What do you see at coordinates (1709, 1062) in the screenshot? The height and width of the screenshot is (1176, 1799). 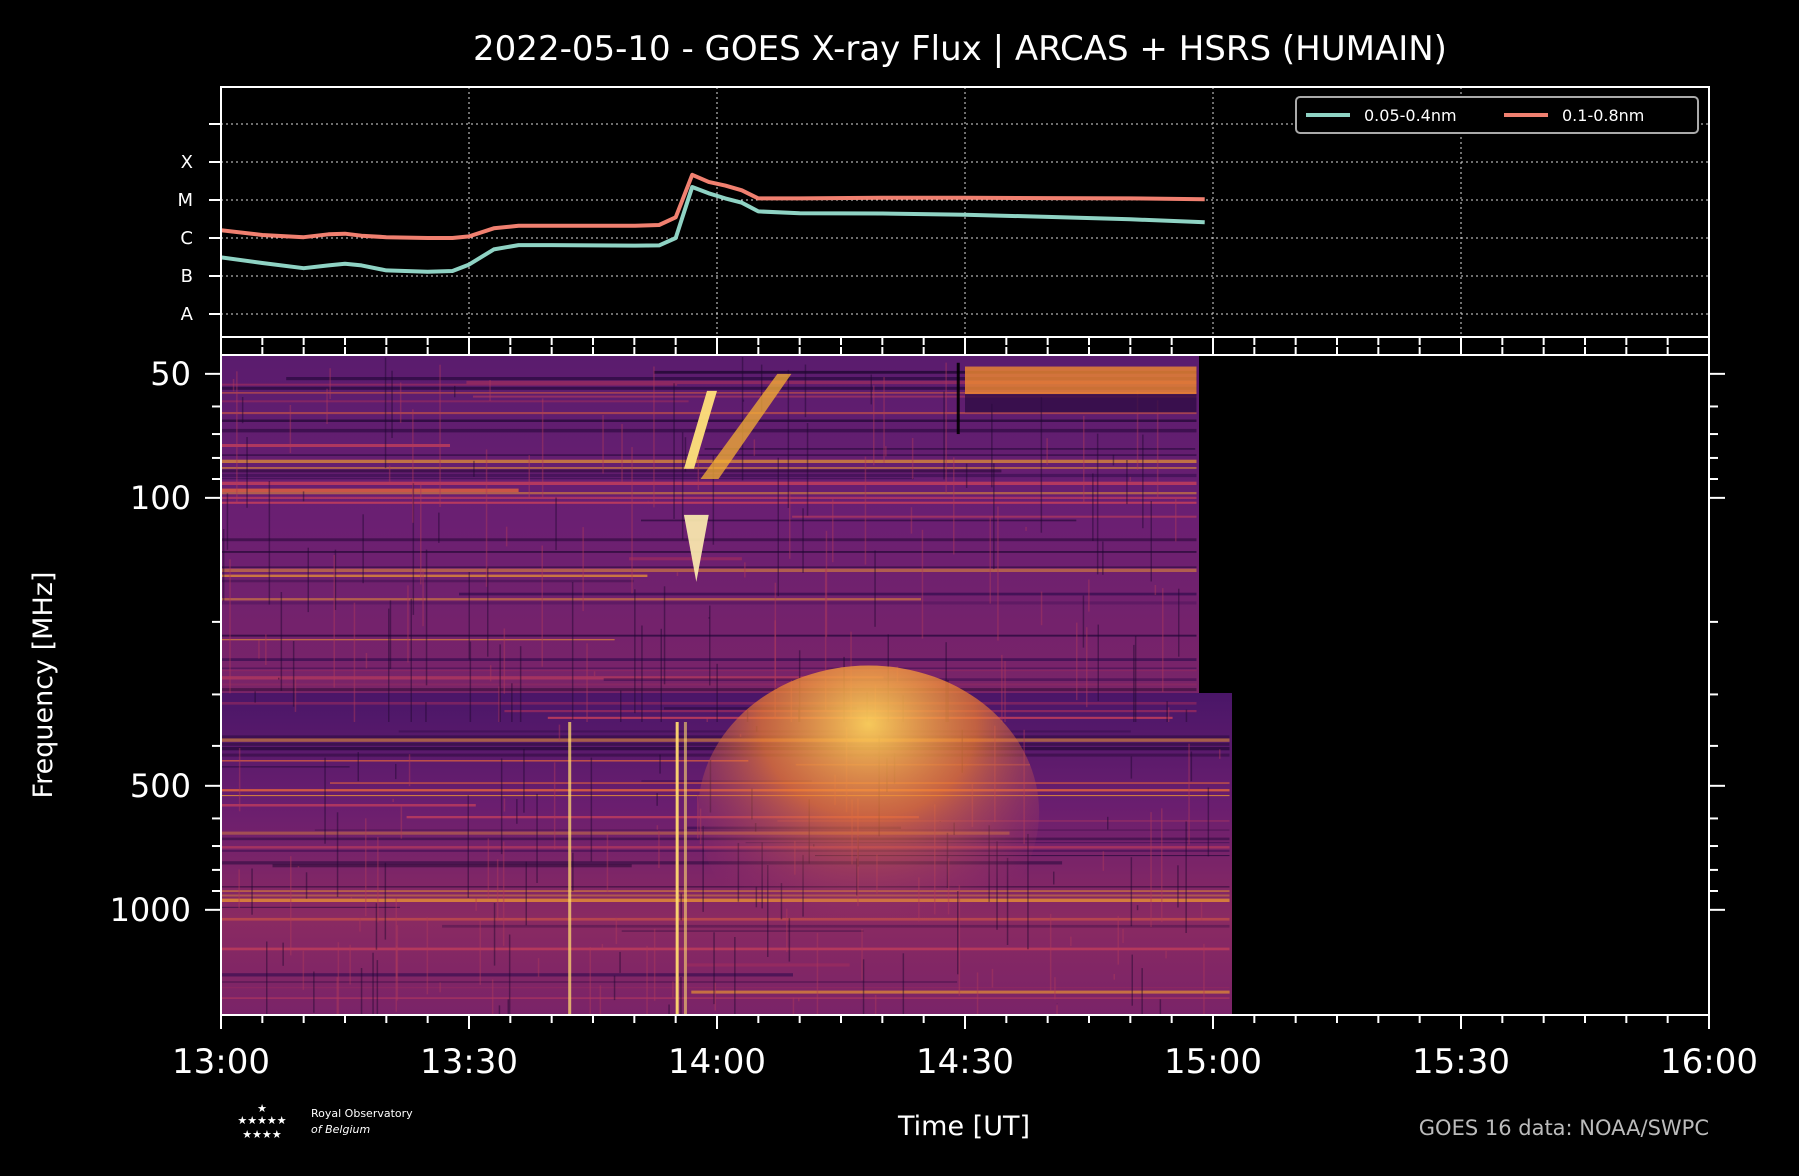 I see `spec-xtick-label: 16:00` at bounding box center [1709, 1062].